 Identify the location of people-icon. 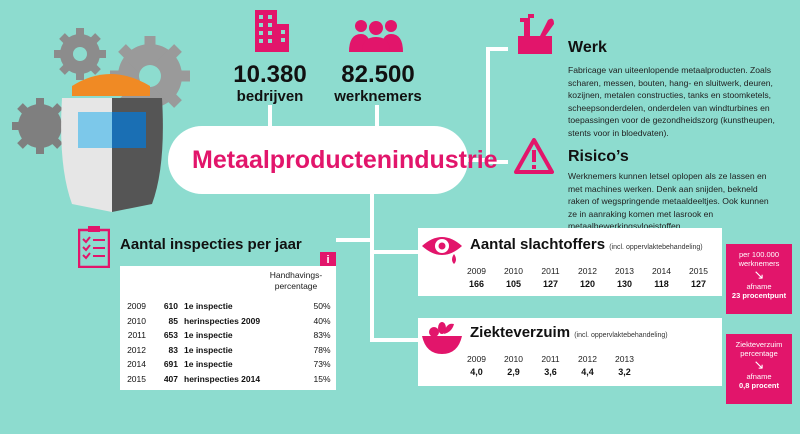
(376, 36).